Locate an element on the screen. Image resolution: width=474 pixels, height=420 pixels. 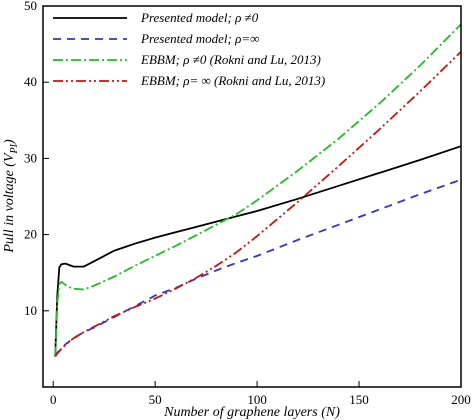
y-axis-label-main: Pull in voltage (V is located at coordinates (9, 203).